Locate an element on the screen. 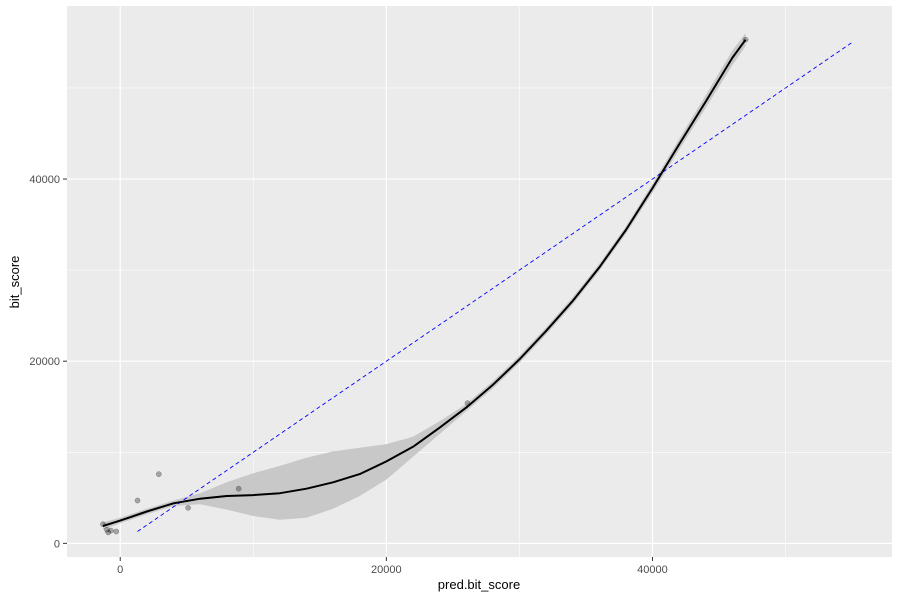 This screenshot has width=900, height=600. x-tick-label: 40000 is located at coordinates (652, 570).